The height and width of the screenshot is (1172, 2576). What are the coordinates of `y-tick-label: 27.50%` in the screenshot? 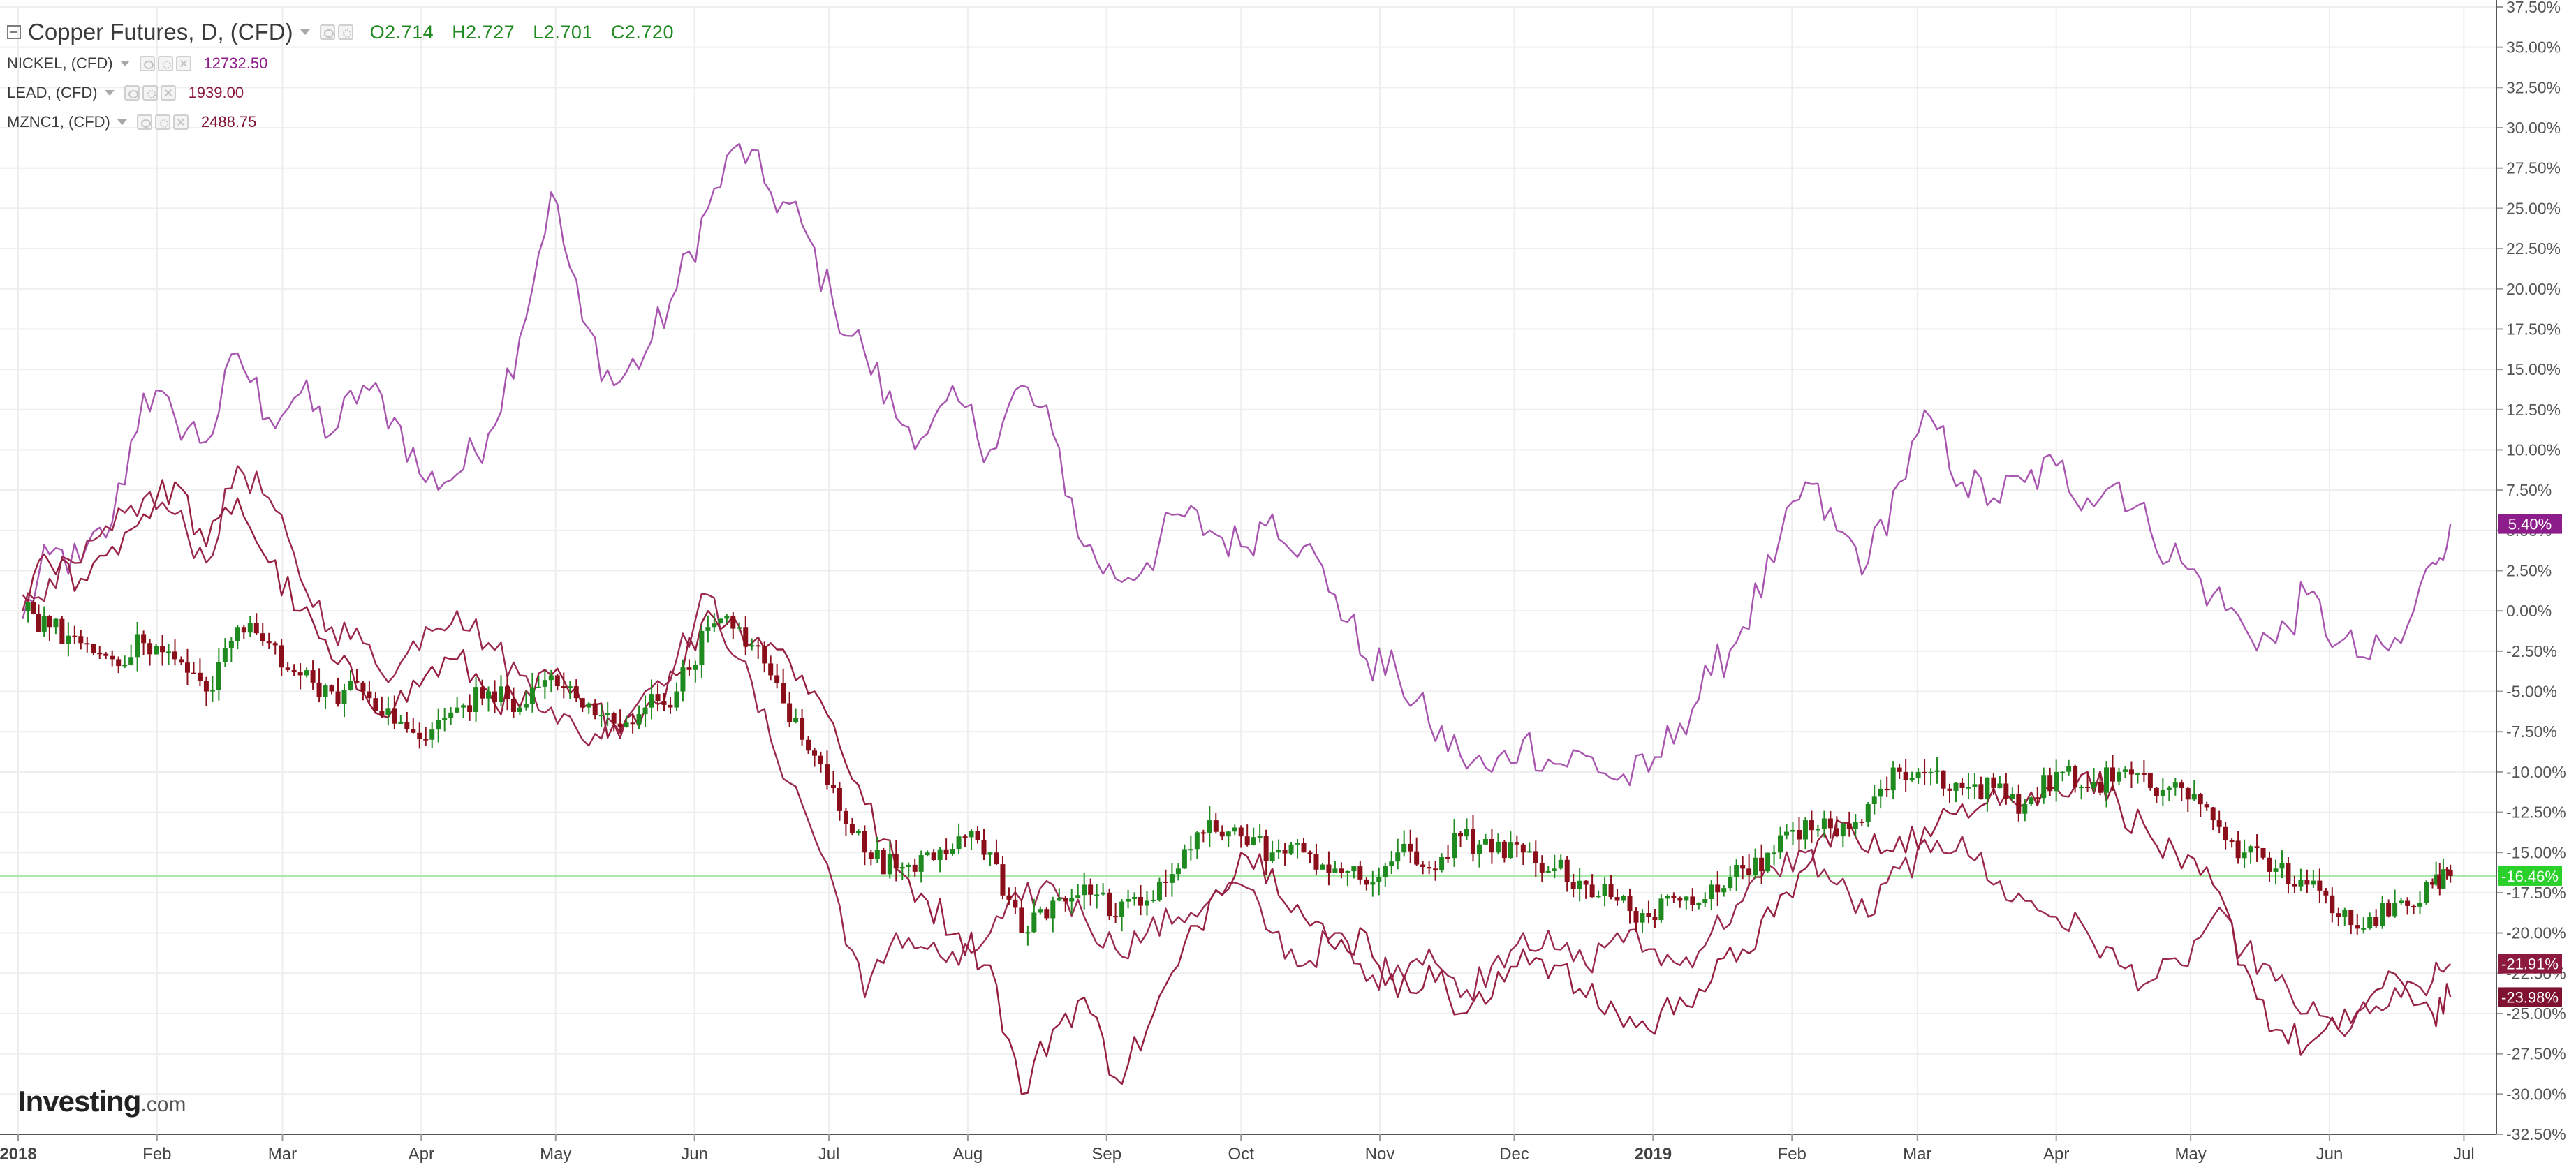 It's located at (2533, 168).